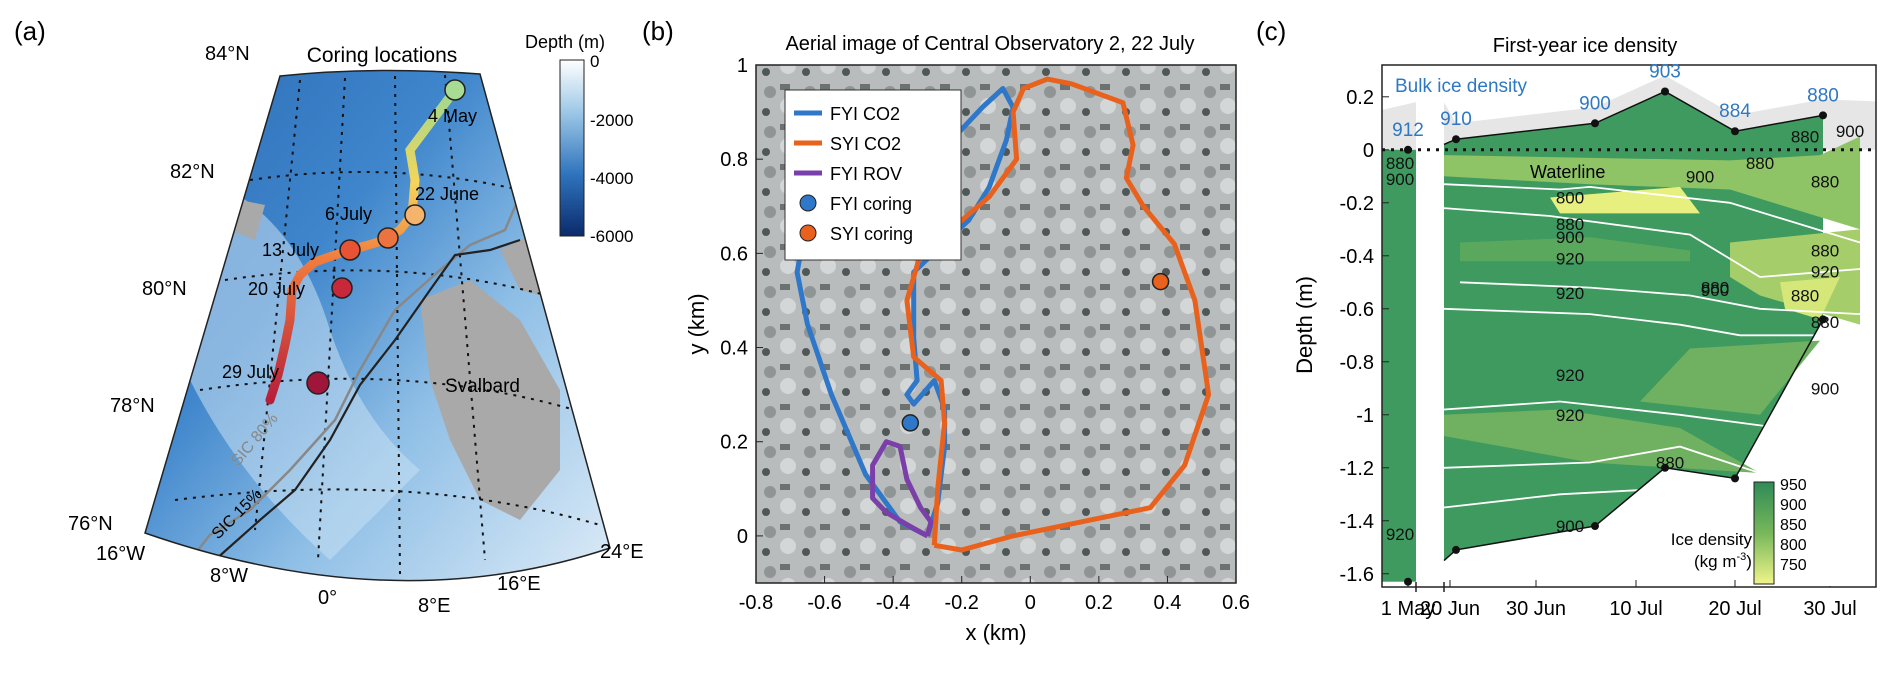 The width and height of the screenshot is (1892, 687). I want to click on density-tick-900: 900, so click(1793, 505).